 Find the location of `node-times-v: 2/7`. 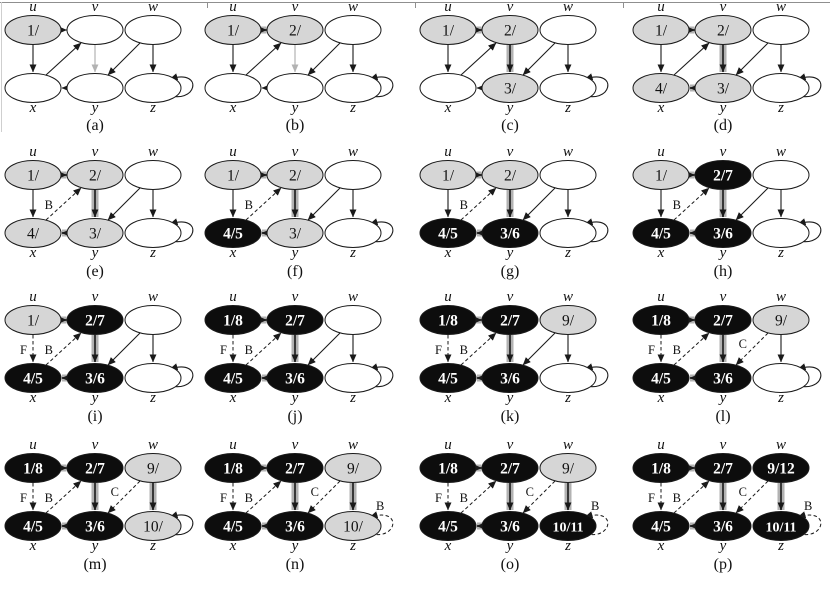

node-times-v: 2/7 is located at coordinates (723, 176).